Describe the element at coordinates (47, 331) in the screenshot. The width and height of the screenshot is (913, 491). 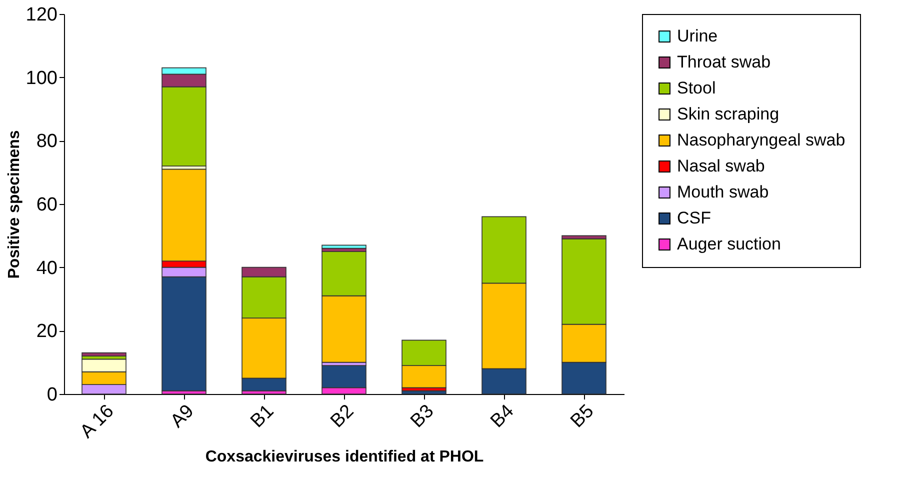
I see `y-tick-label: 20` at that location.